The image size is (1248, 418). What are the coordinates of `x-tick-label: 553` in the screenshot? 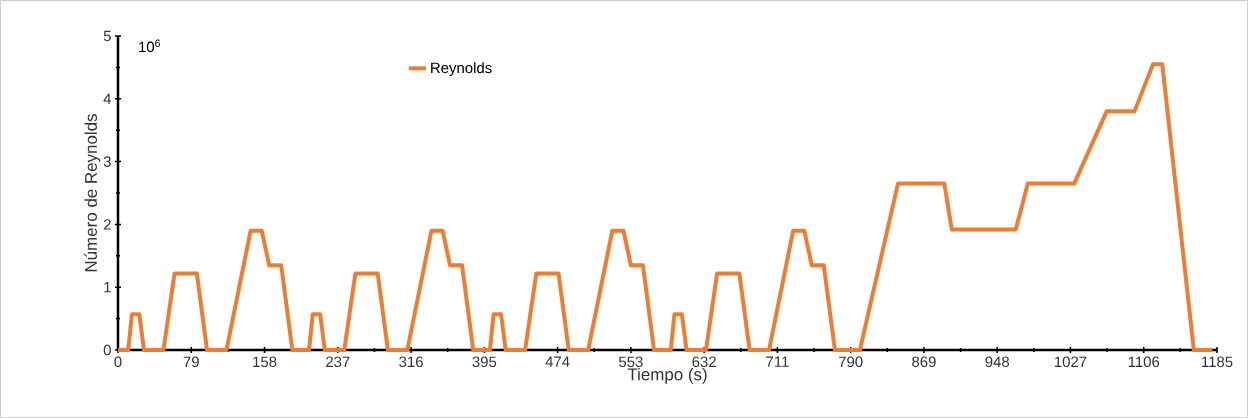 It's located at (630, 362).